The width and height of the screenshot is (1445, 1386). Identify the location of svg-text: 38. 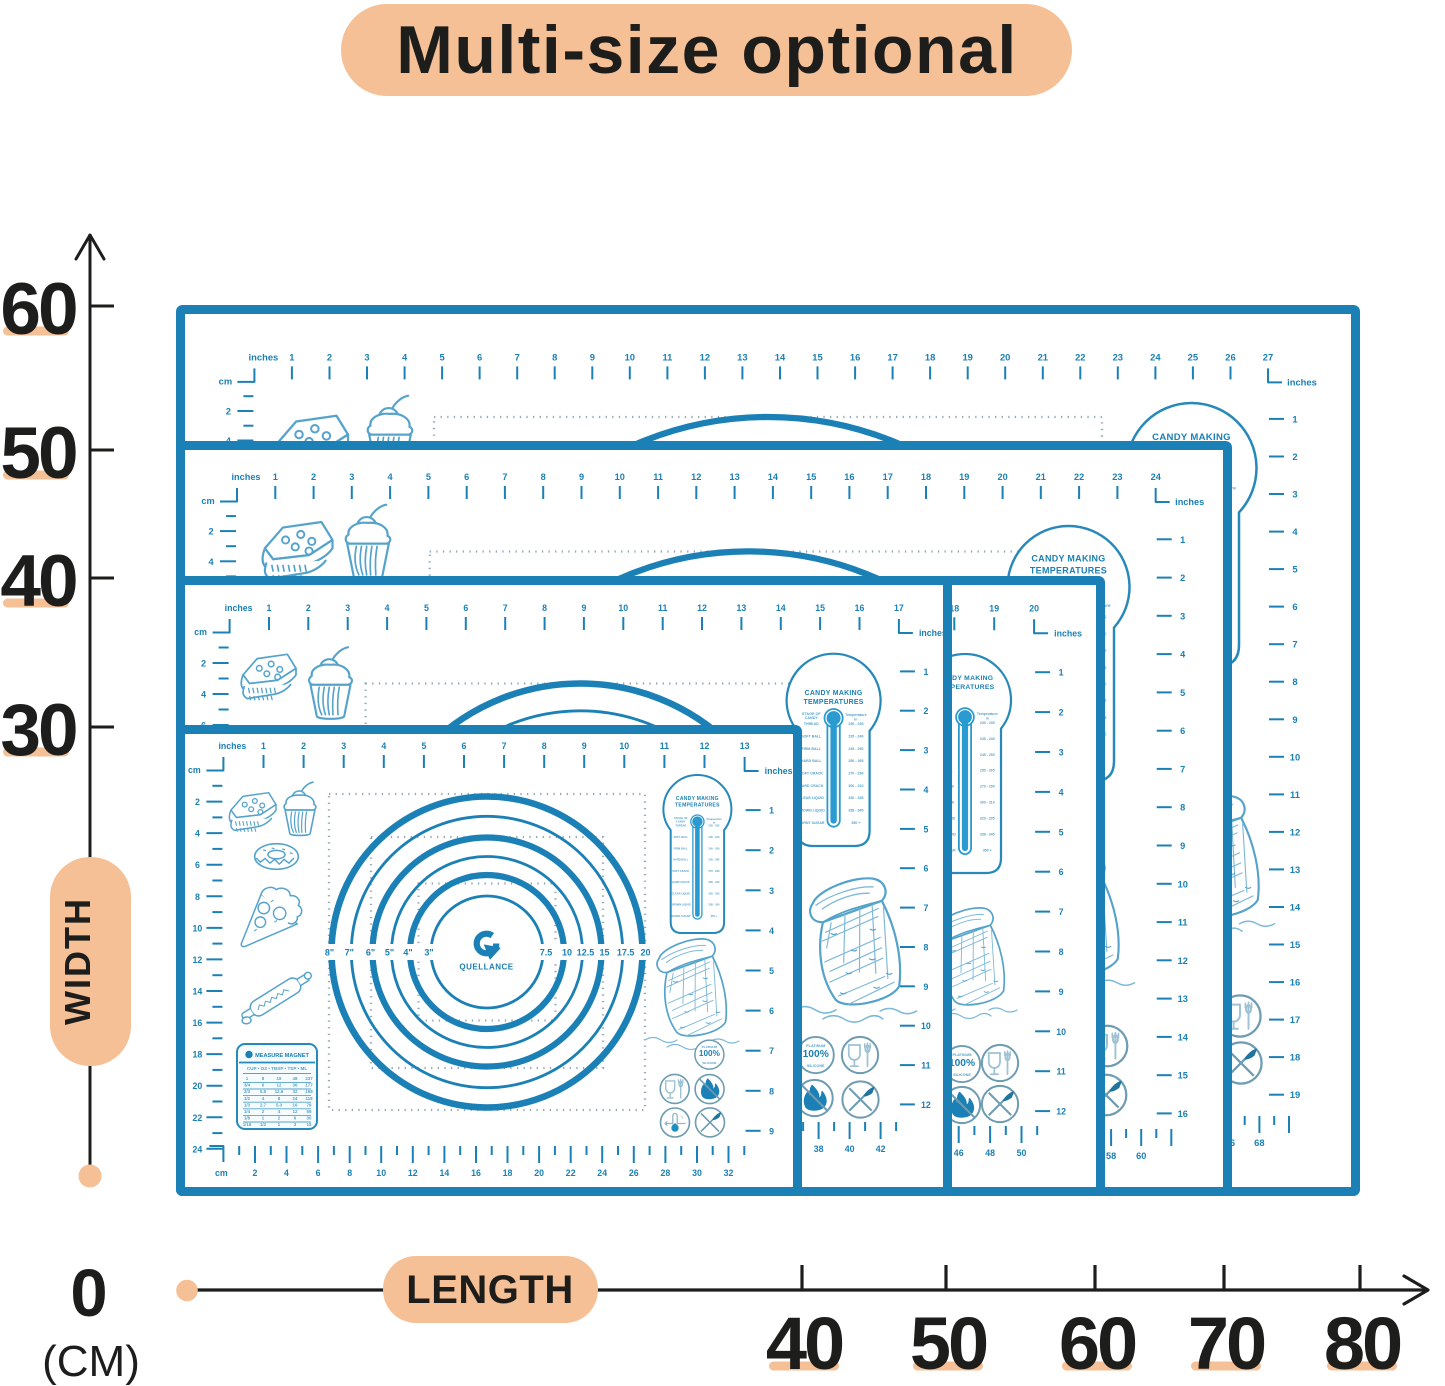
(819, 1149).